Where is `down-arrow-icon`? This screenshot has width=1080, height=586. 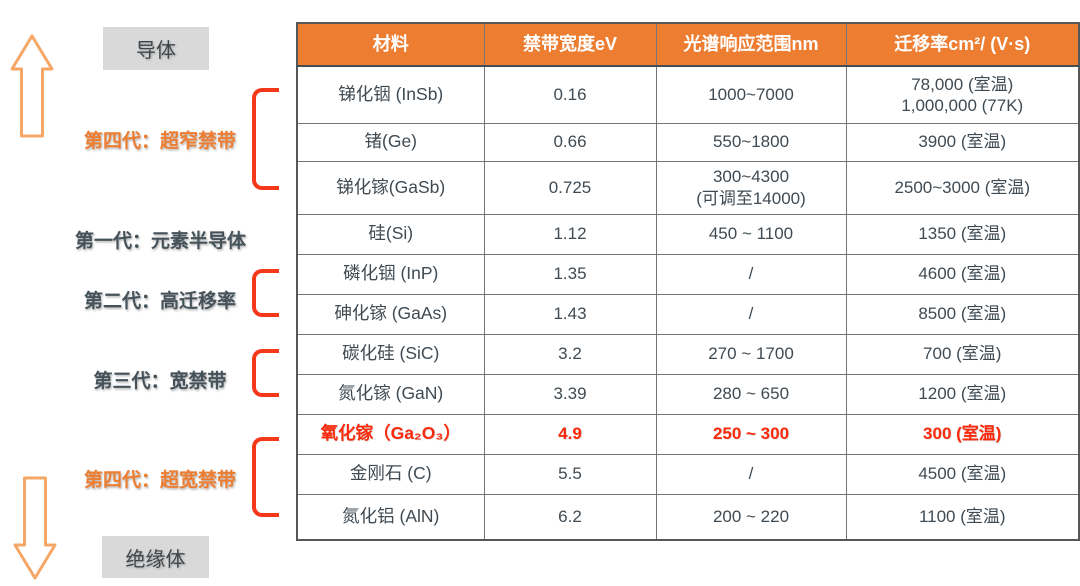
down-arrow-icon is located at coordinates (35, 530).